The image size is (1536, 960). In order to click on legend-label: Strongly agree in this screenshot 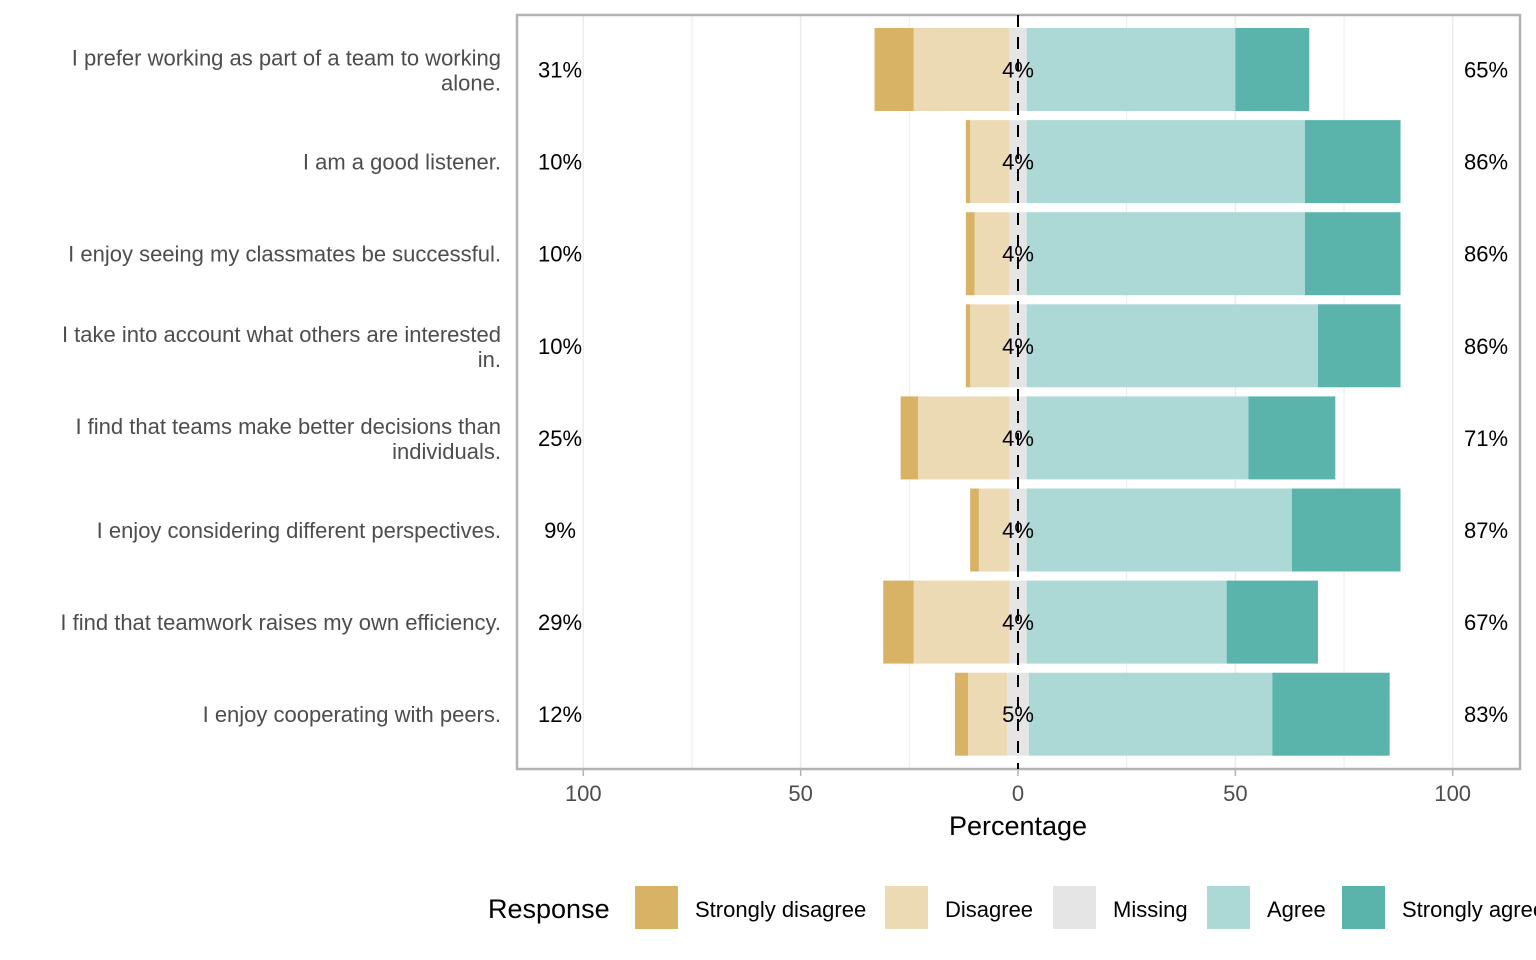, I will do `click(1469, 909)`.